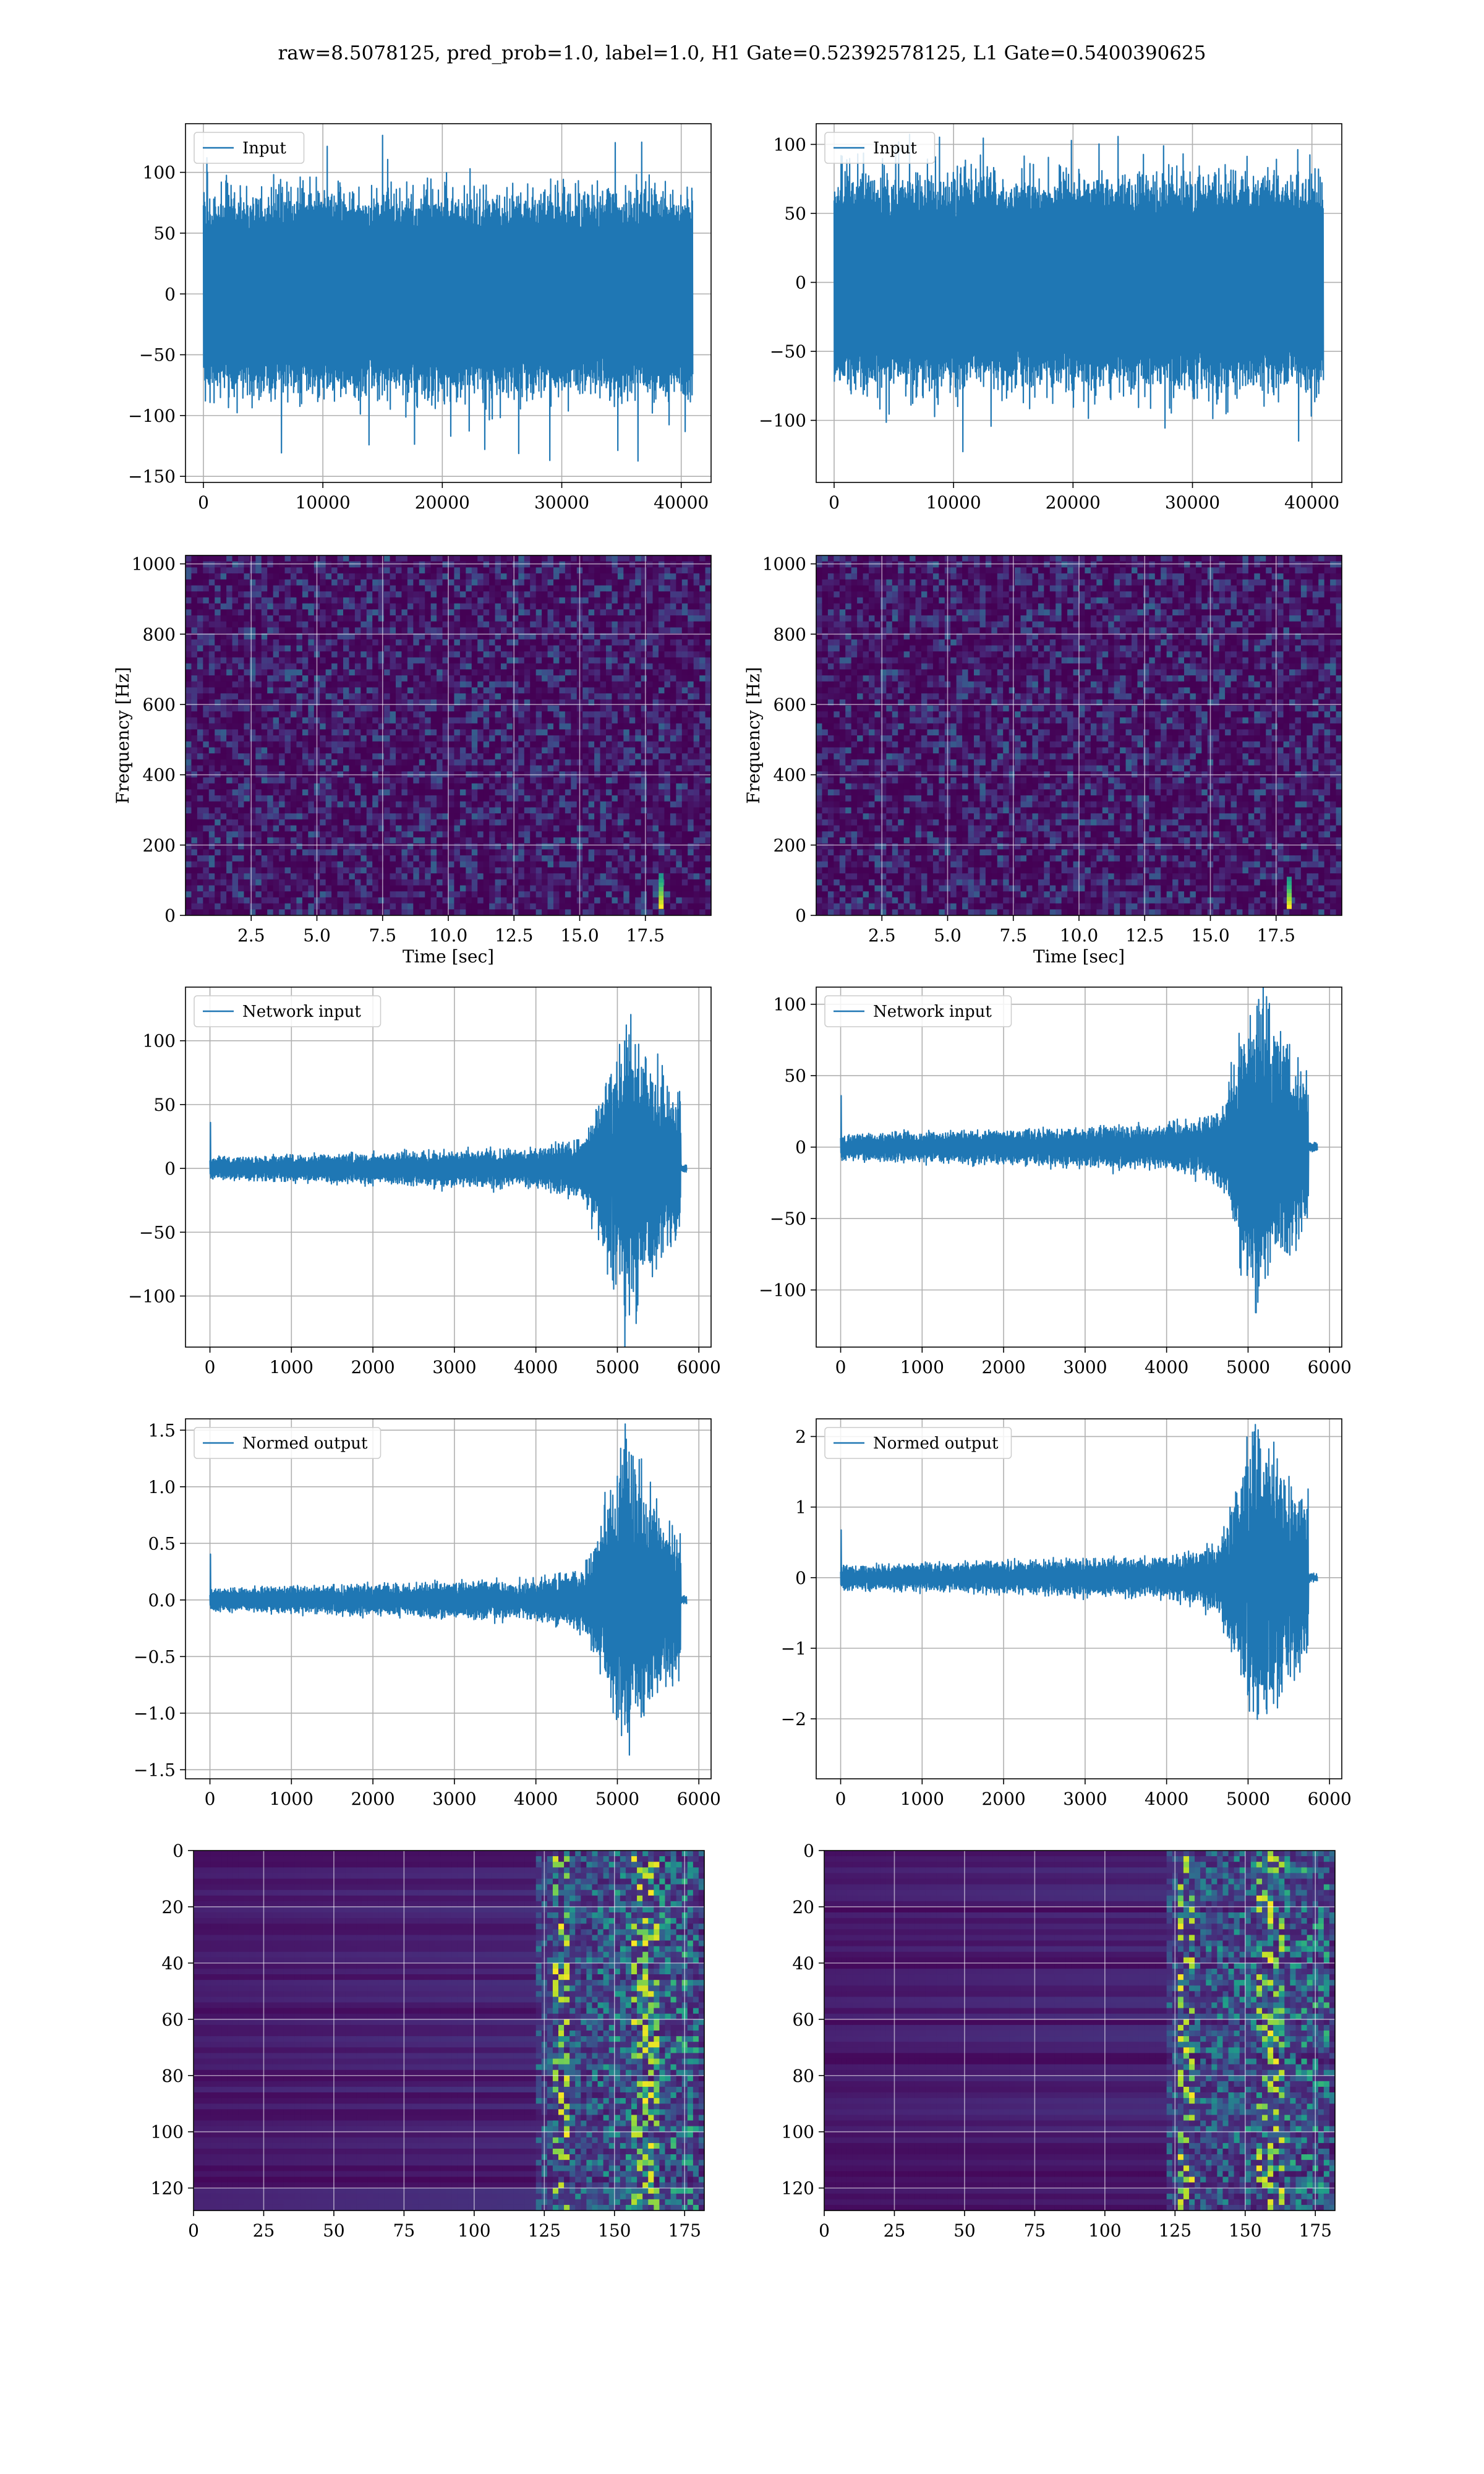  What do you see at coordinates (840, 1799) in the screenshot?
I see `normed-output-l1-xtick-label: 0` at bounding box center [840, 1799].